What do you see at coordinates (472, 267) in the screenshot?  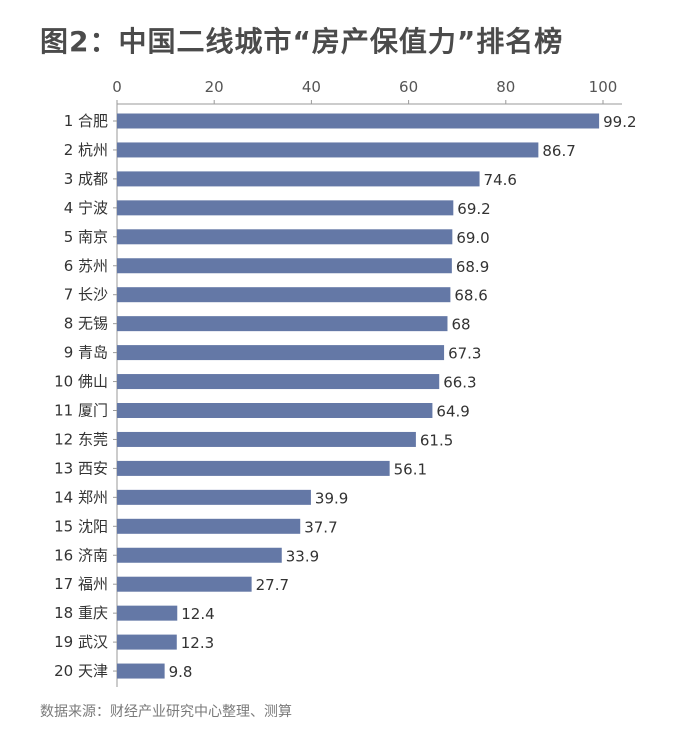 I see `data-label: 68.9` at bounding box center [472, 267].